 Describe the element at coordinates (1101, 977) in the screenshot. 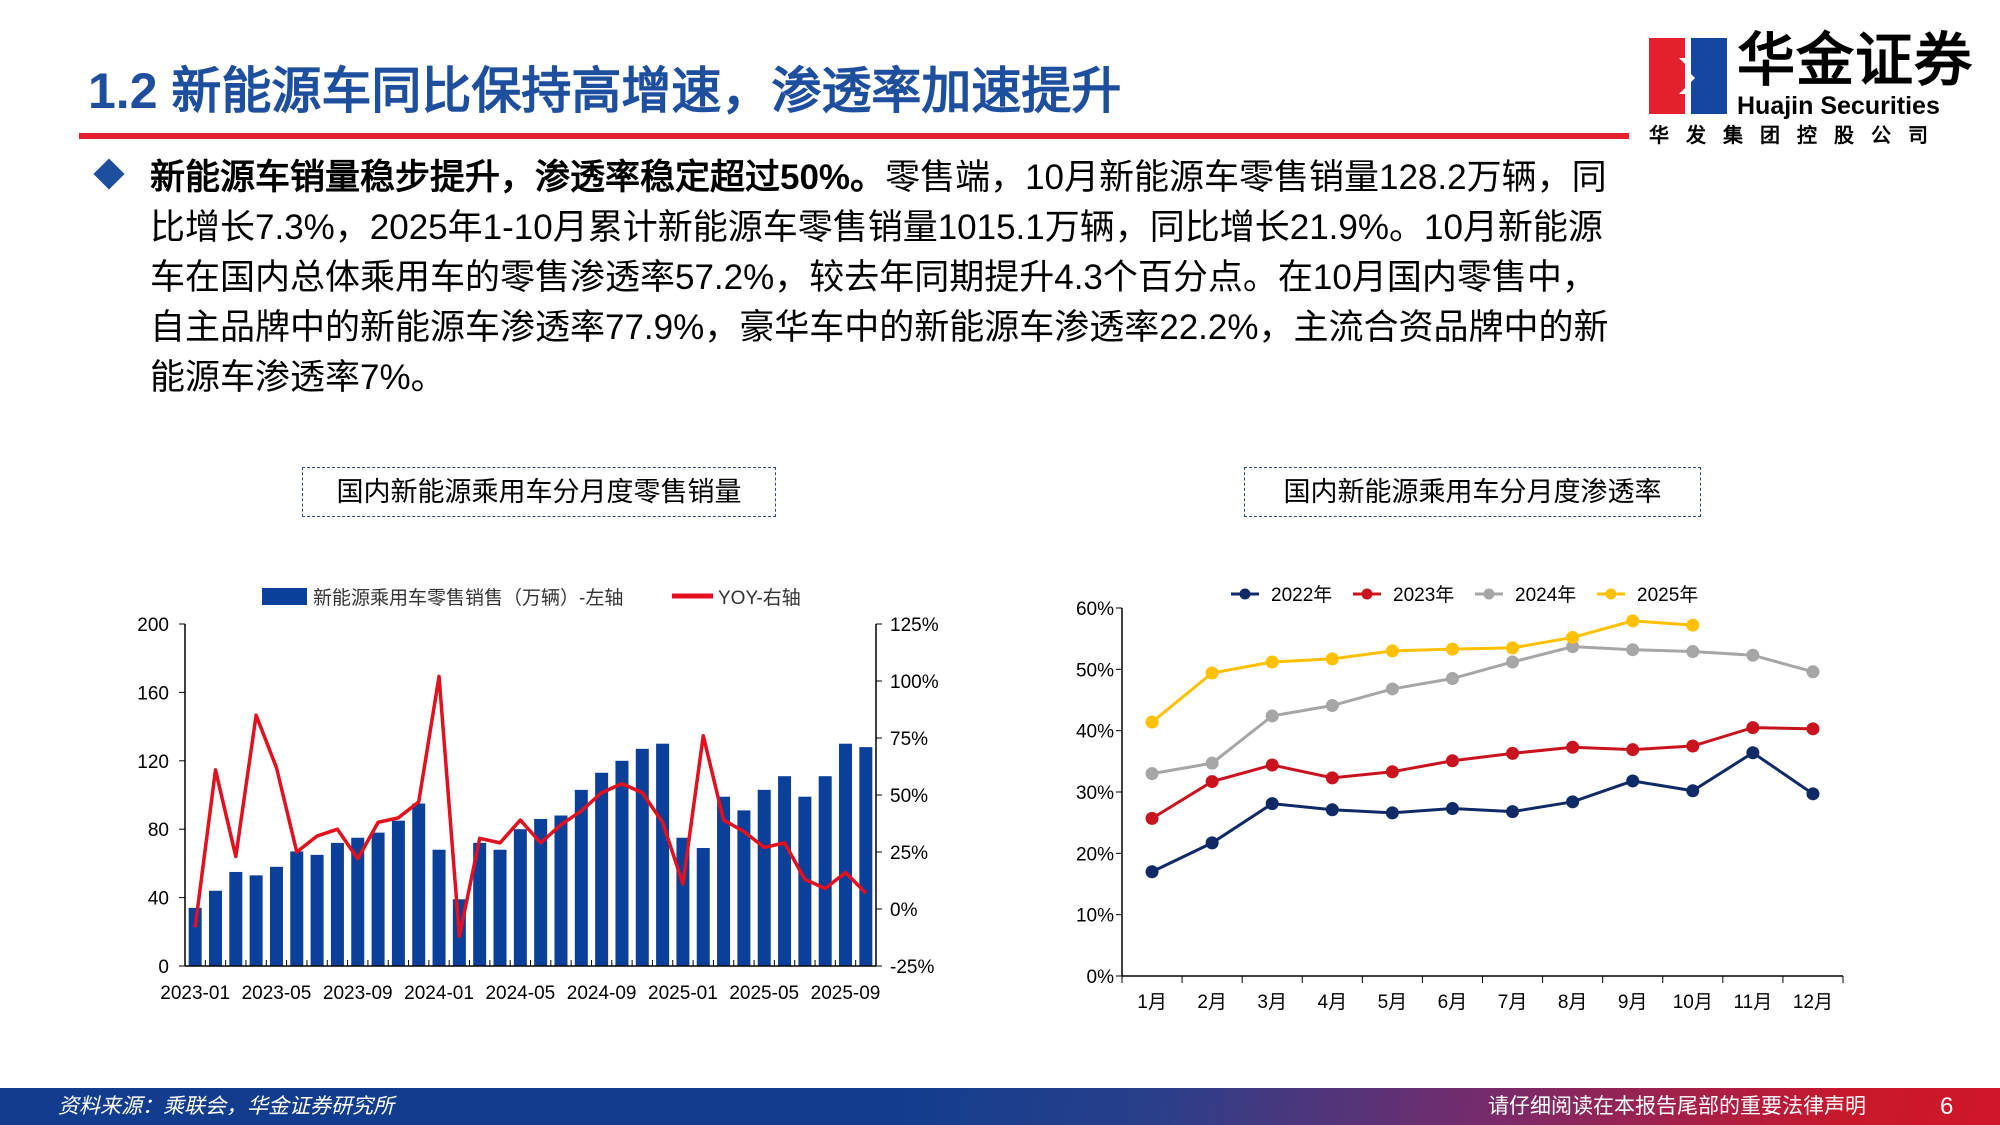

I see `y-tick-label: 0%` at that location.